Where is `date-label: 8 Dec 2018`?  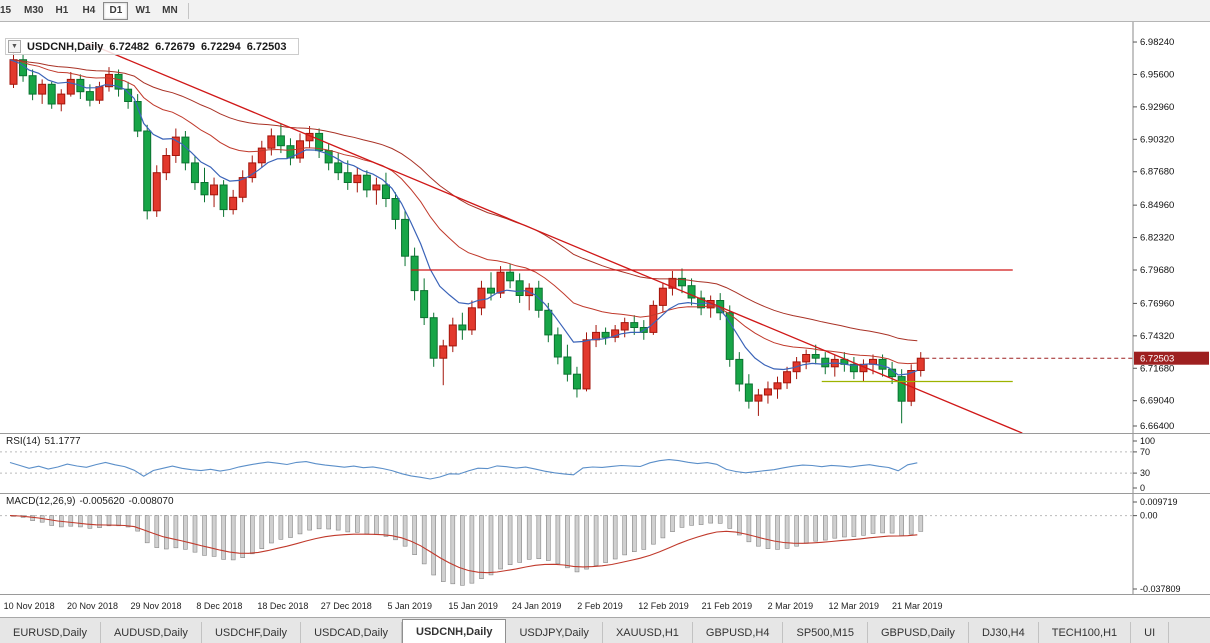
date-label: 8 Dec 2018 is located at coordinates (219, 606).